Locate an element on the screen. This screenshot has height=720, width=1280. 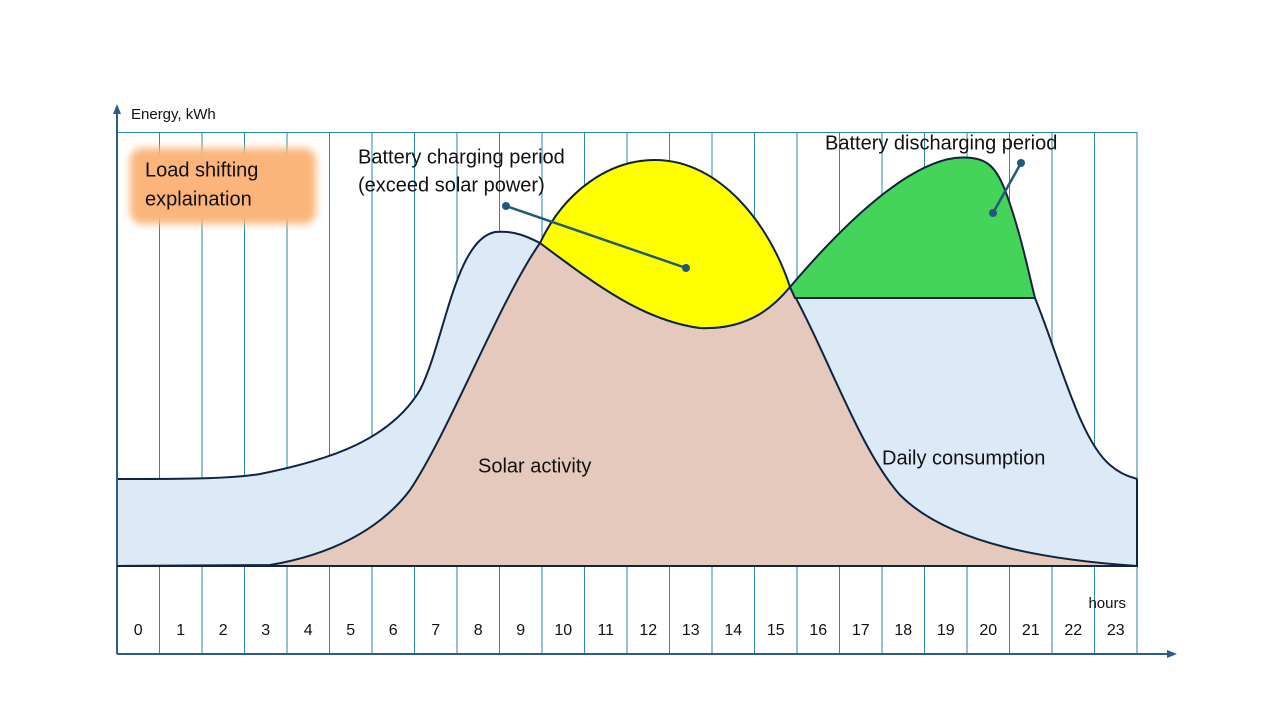
hour-label: 2 is located at coordinates (223, 630).